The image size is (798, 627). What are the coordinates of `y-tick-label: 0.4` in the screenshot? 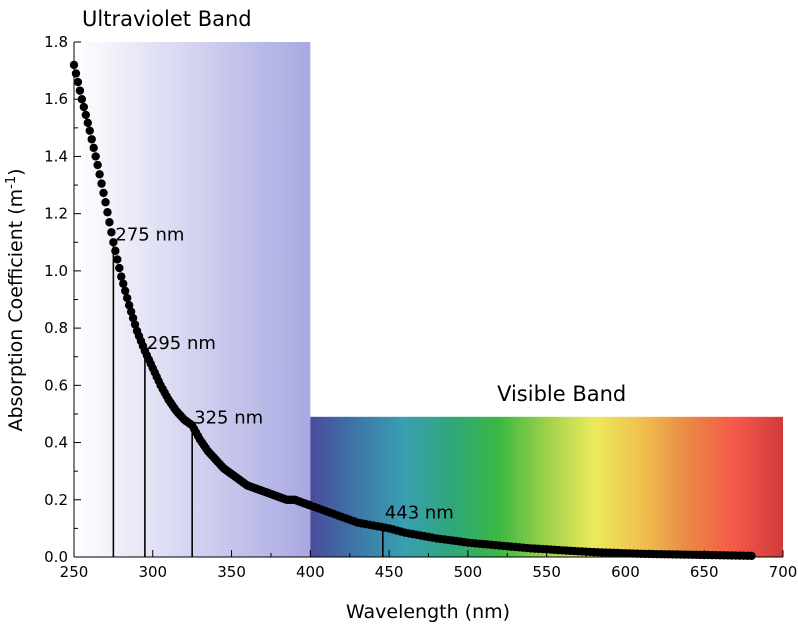 It's located at (56, 443).